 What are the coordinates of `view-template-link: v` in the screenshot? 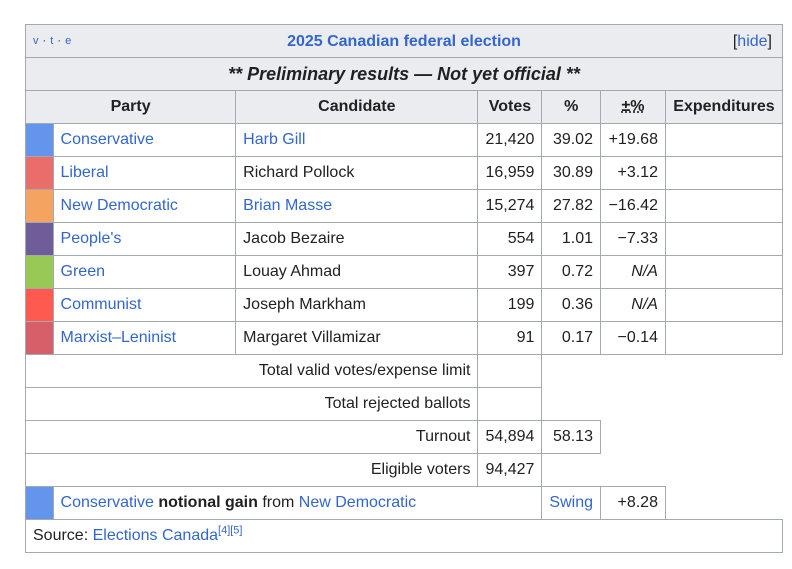 It's located at (36, 41).